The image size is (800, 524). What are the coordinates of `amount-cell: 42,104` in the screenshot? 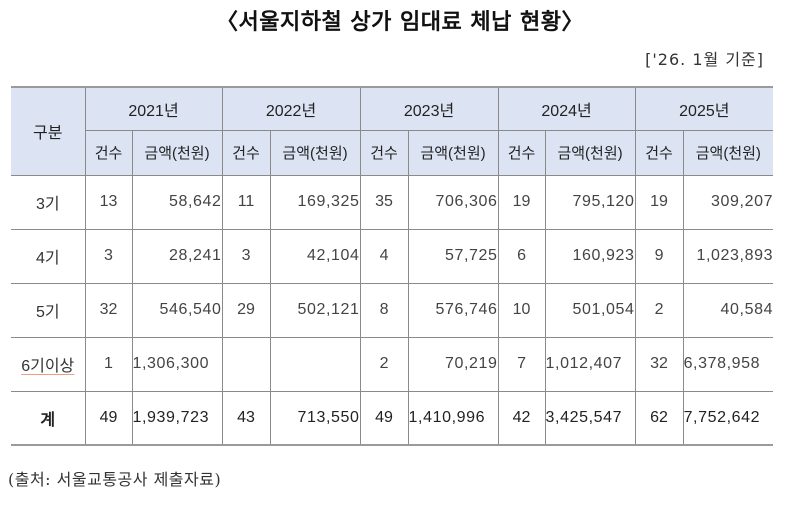 It's located at (315, 256).